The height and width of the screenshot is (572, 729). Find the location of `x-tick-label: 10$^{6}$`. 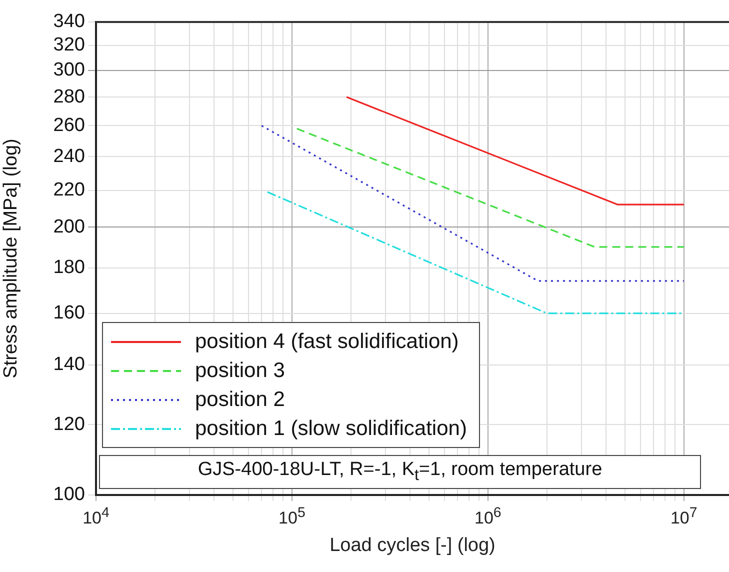

x-tick-label: 10$^{6}$ is located at coordinates (488, 517).